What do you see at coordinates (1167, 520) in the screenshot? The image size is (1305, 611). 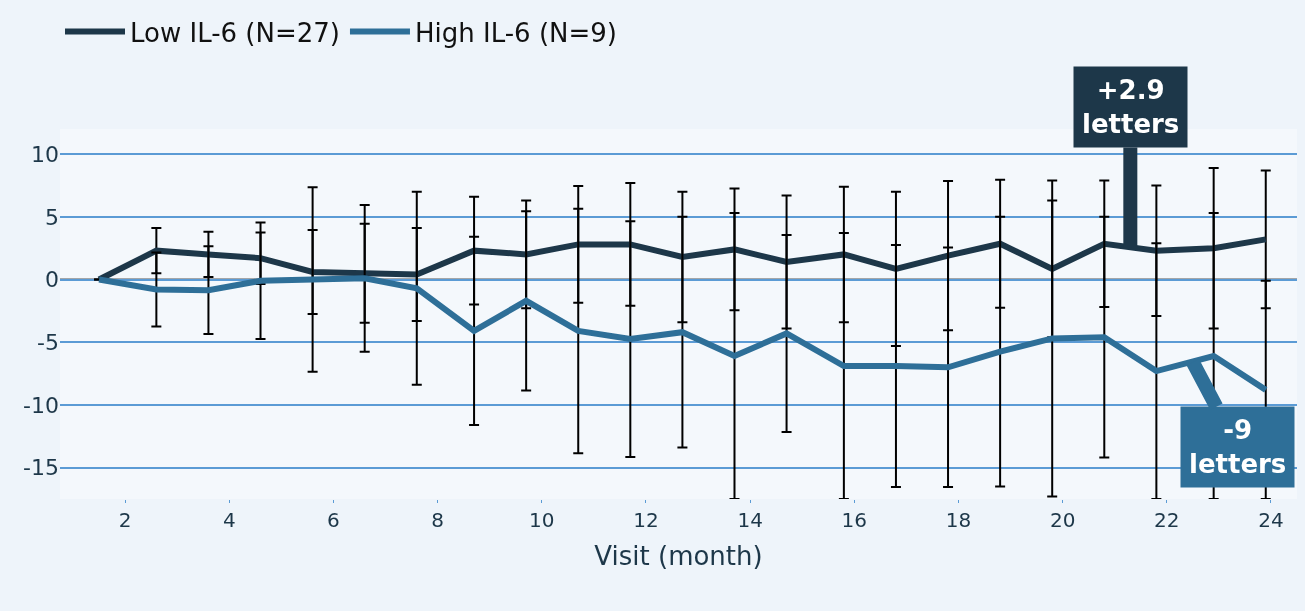 I see `x-tick-label: 22` at bounding box center [1167, 520].